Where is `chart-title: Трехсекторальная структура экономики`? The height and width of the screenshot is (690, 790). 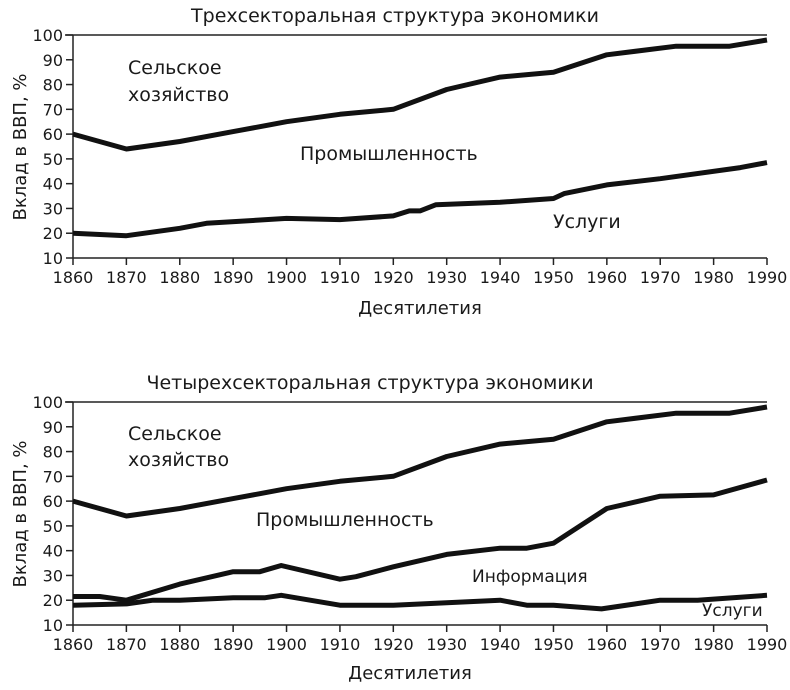 chart-title: Трехсекторальная структура экономики is located at coordinates (394, 16).